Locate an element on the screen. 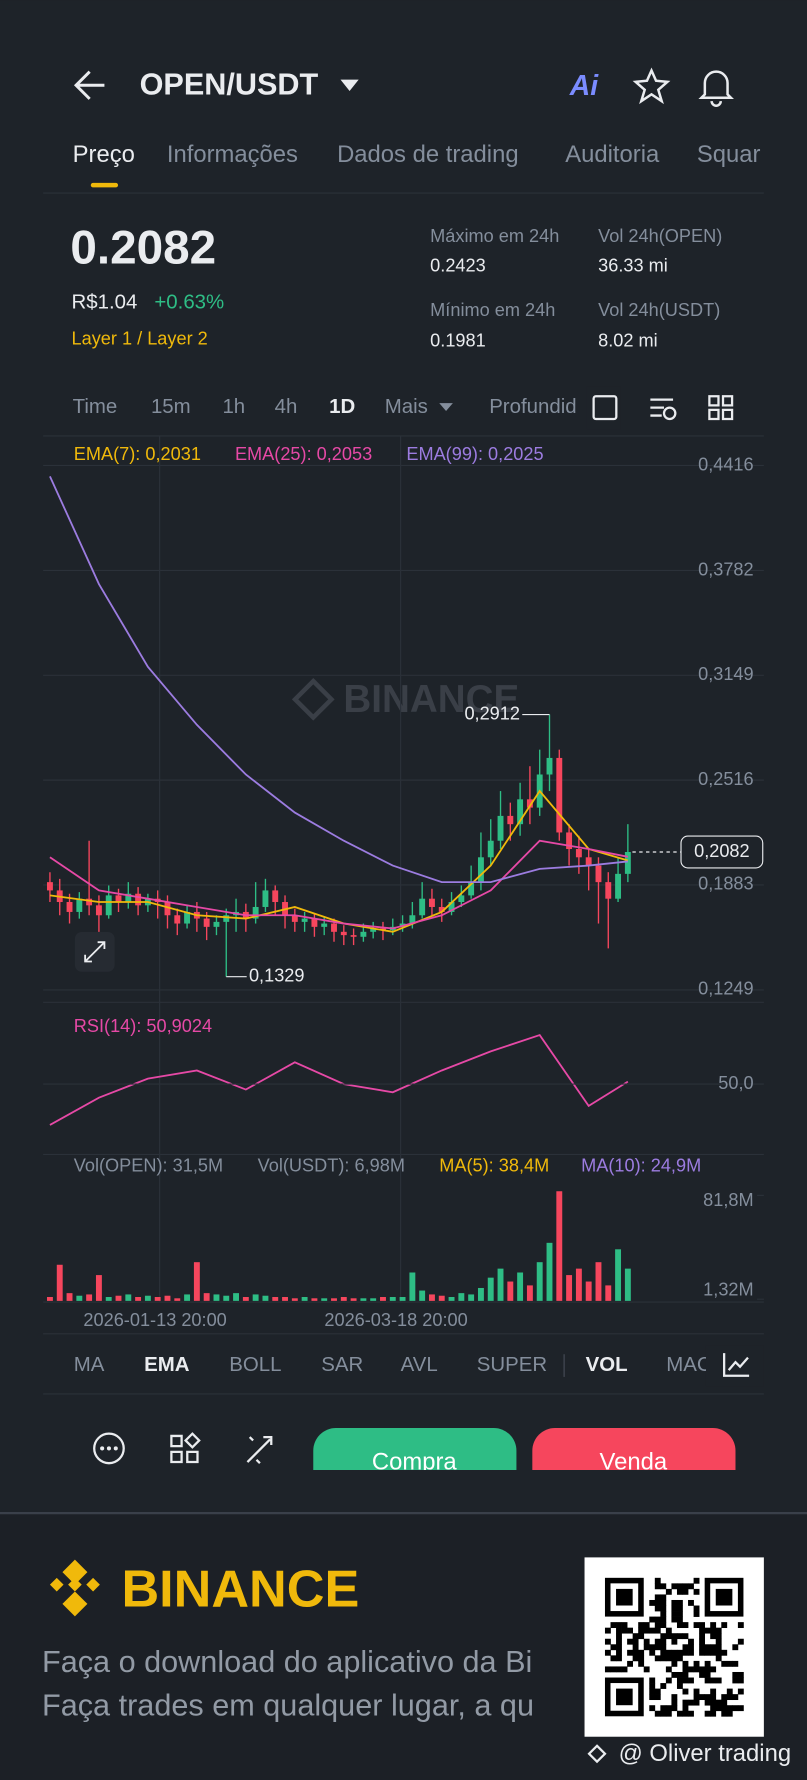 The height and width of the screenshot is (1780, 807). indicator-settings is located at coordinates (736, 1365).